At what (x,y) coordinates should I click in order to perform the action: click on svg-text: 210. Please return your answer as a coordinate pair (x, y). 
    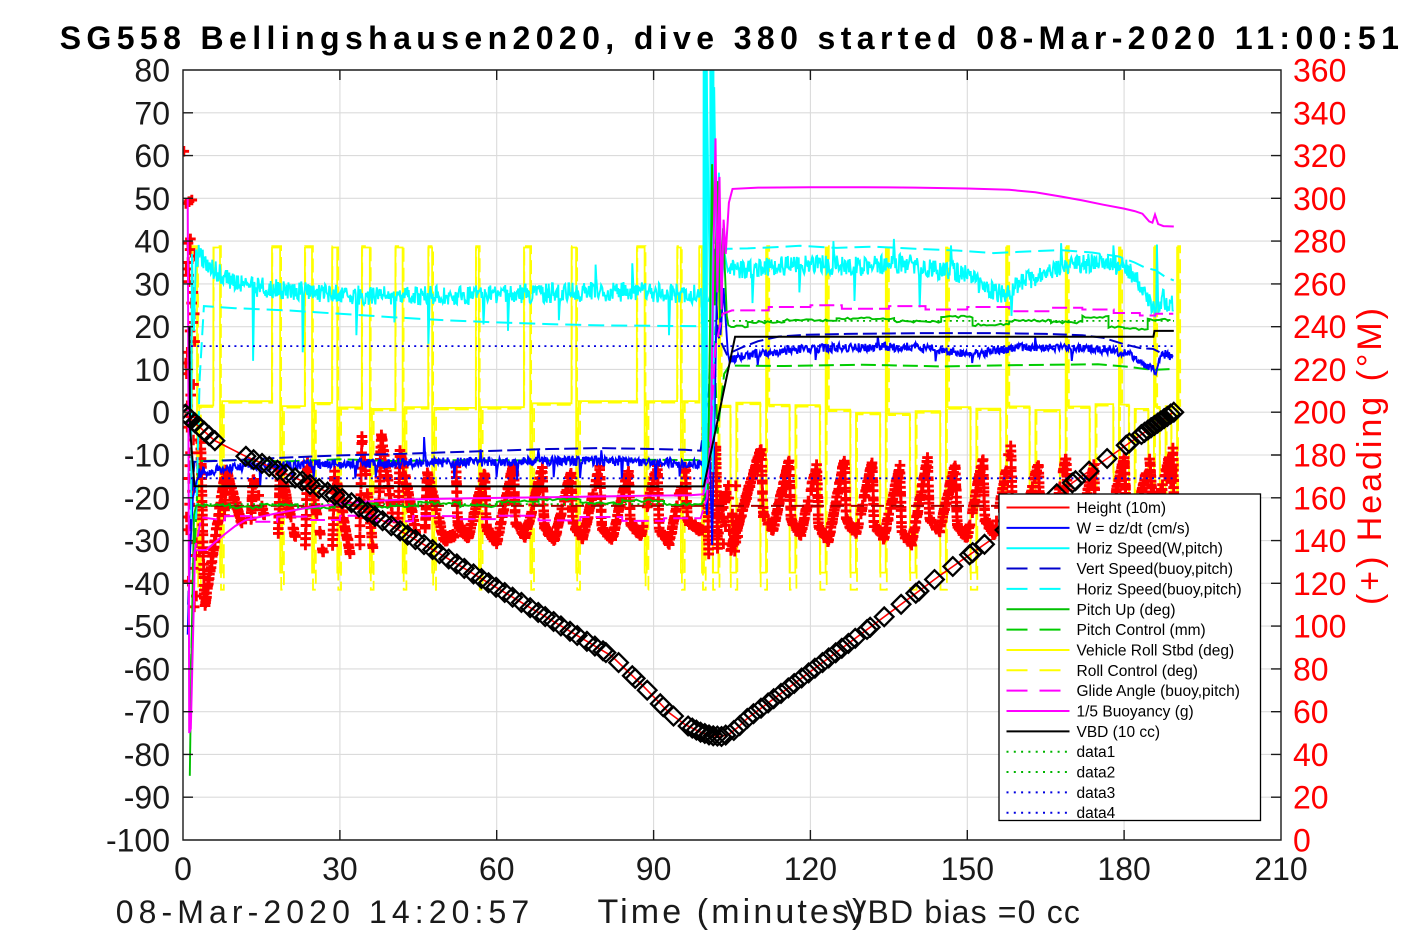
    Looking at the image, I should click on (1280, 869).